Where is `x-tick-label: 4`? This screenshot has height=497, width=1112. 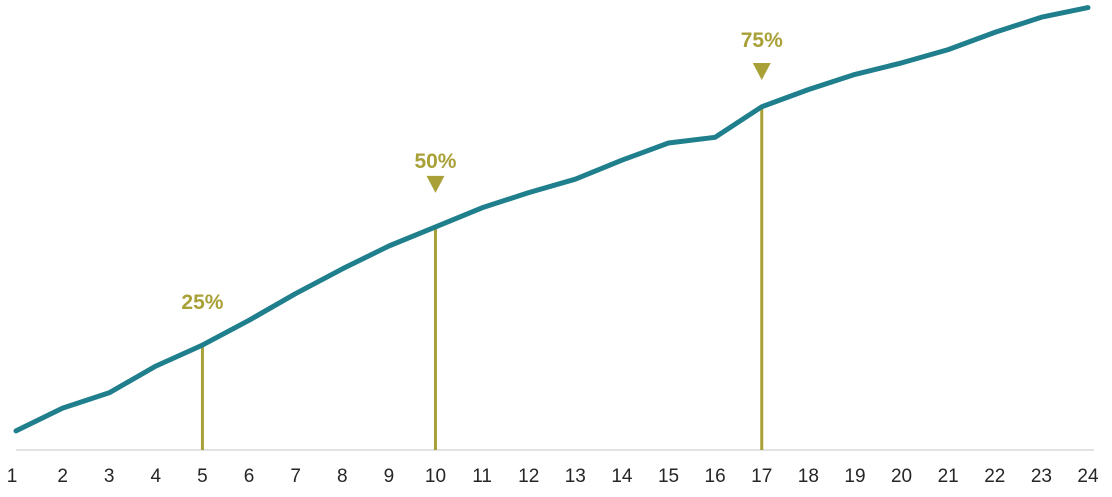 x-tick-label: 4 is located at coordinates (156, 476).